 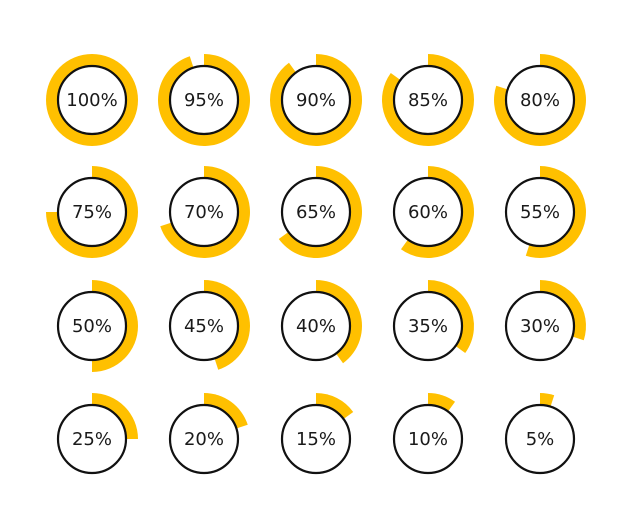 I want to click on progress-ring: 10%, so click(x=428, y=434).